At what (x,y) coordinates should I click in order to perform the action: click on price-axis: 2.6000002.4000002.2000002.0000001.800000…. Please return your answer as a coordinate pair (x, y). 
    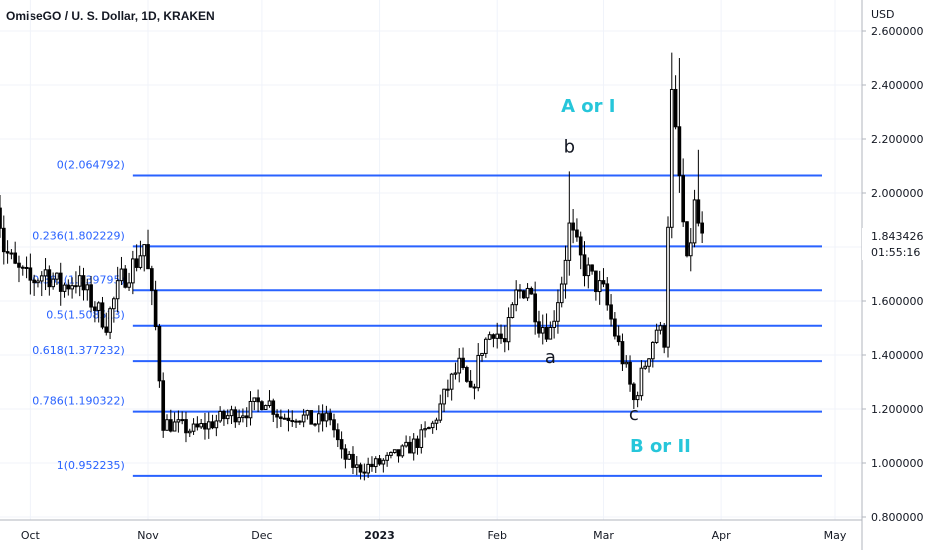
    Looking at the image, I should click on (893, 274).